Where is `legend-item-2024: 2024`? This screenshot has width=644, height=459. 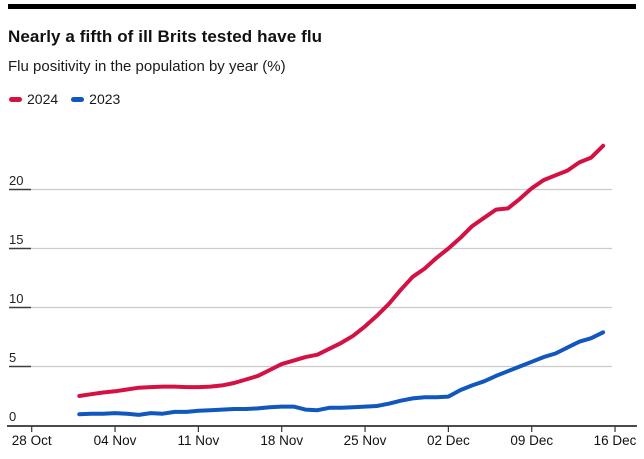
legend-item-2024: 2024 is located at coordinates (33, 99).